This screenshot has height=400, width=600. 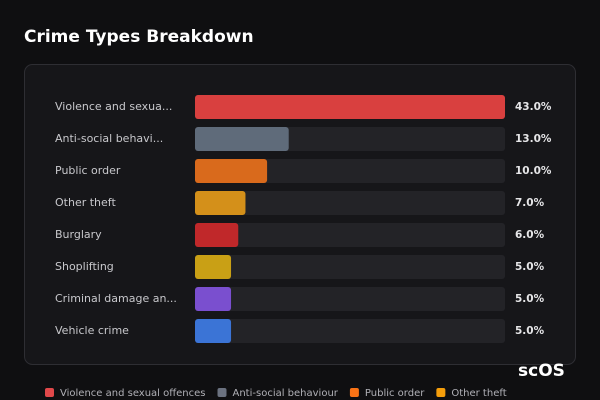 I want to click on category-label: Public order, so click(x=88, y=170).